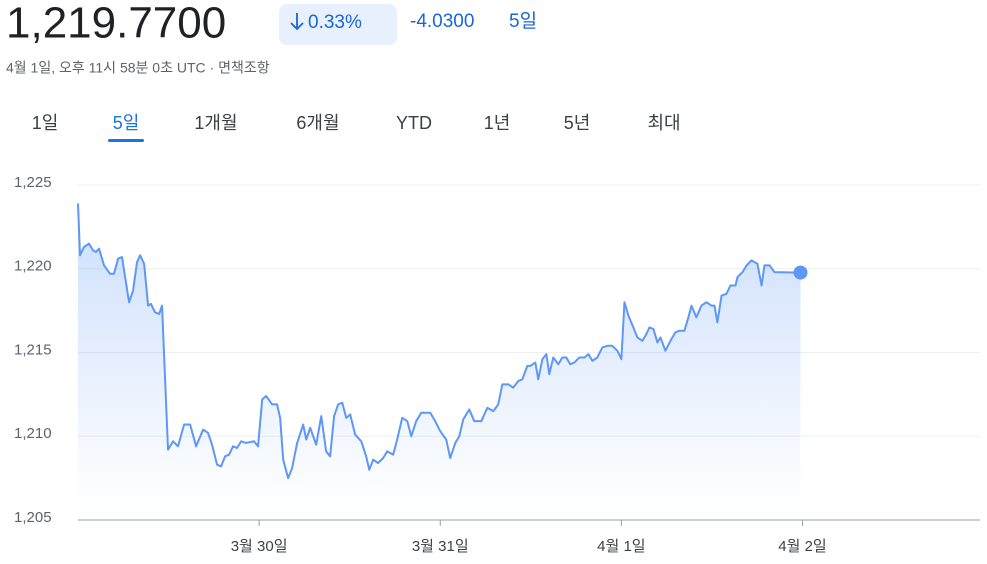 The width and height of the screenshot is (987, 564). Describe the element at coordinates (356, 127) in the screenshot. I see `range-tabs: 1일 5일 1개월 6개월 YTD 1년 5년 최대` at that location.